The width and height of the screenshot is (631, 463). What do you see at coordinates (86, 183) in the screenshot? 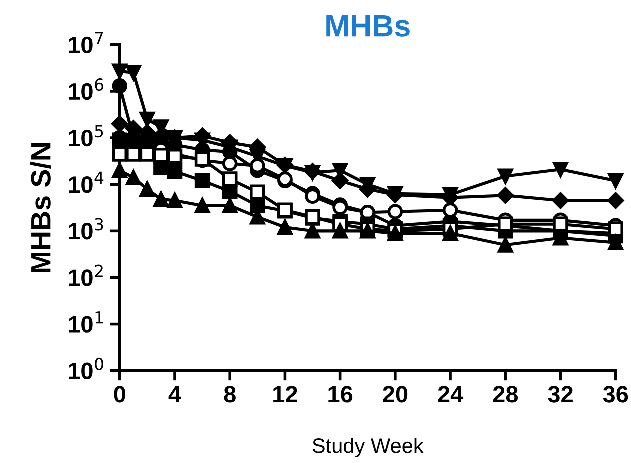
I see `y-tick-label: 10$^{4}$` at bounding box center [86, 183].